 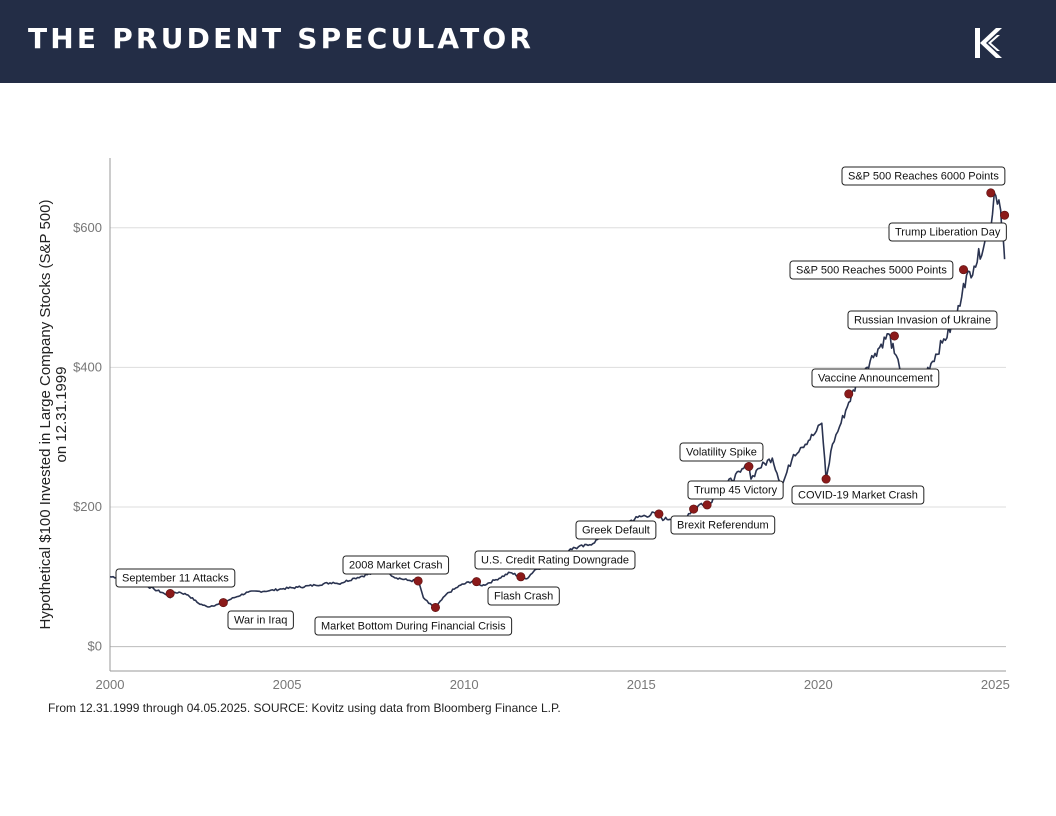 I want to click on y-tick-label: $0, so click(x=95, y=646).